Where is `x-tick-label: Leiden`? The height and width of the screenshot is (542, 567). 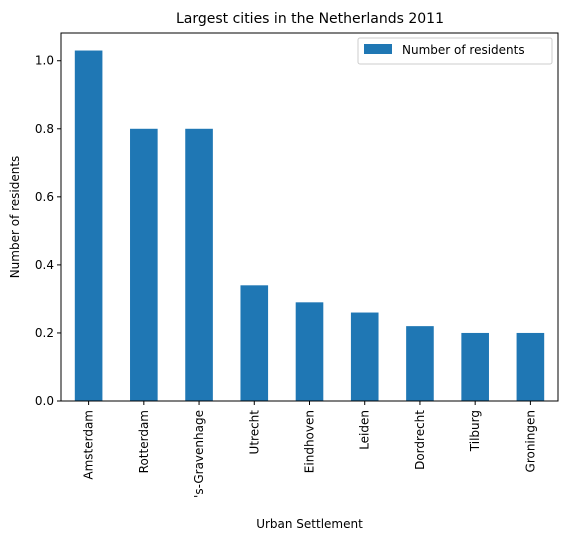 x-tick-label: Leiden is located at coordinates (365, 430).